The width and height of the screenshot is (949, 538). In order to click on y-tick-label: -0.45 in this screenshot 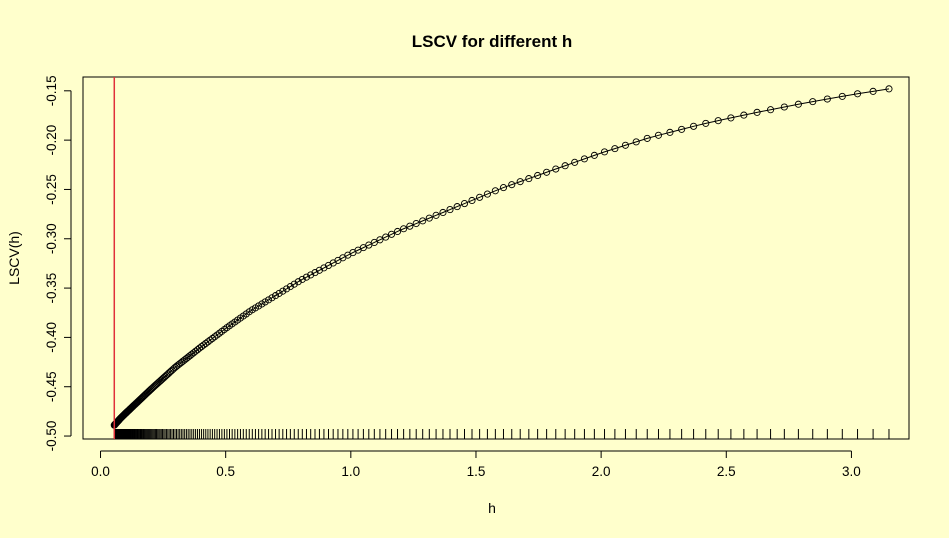, I will do `click(51, 386)`.